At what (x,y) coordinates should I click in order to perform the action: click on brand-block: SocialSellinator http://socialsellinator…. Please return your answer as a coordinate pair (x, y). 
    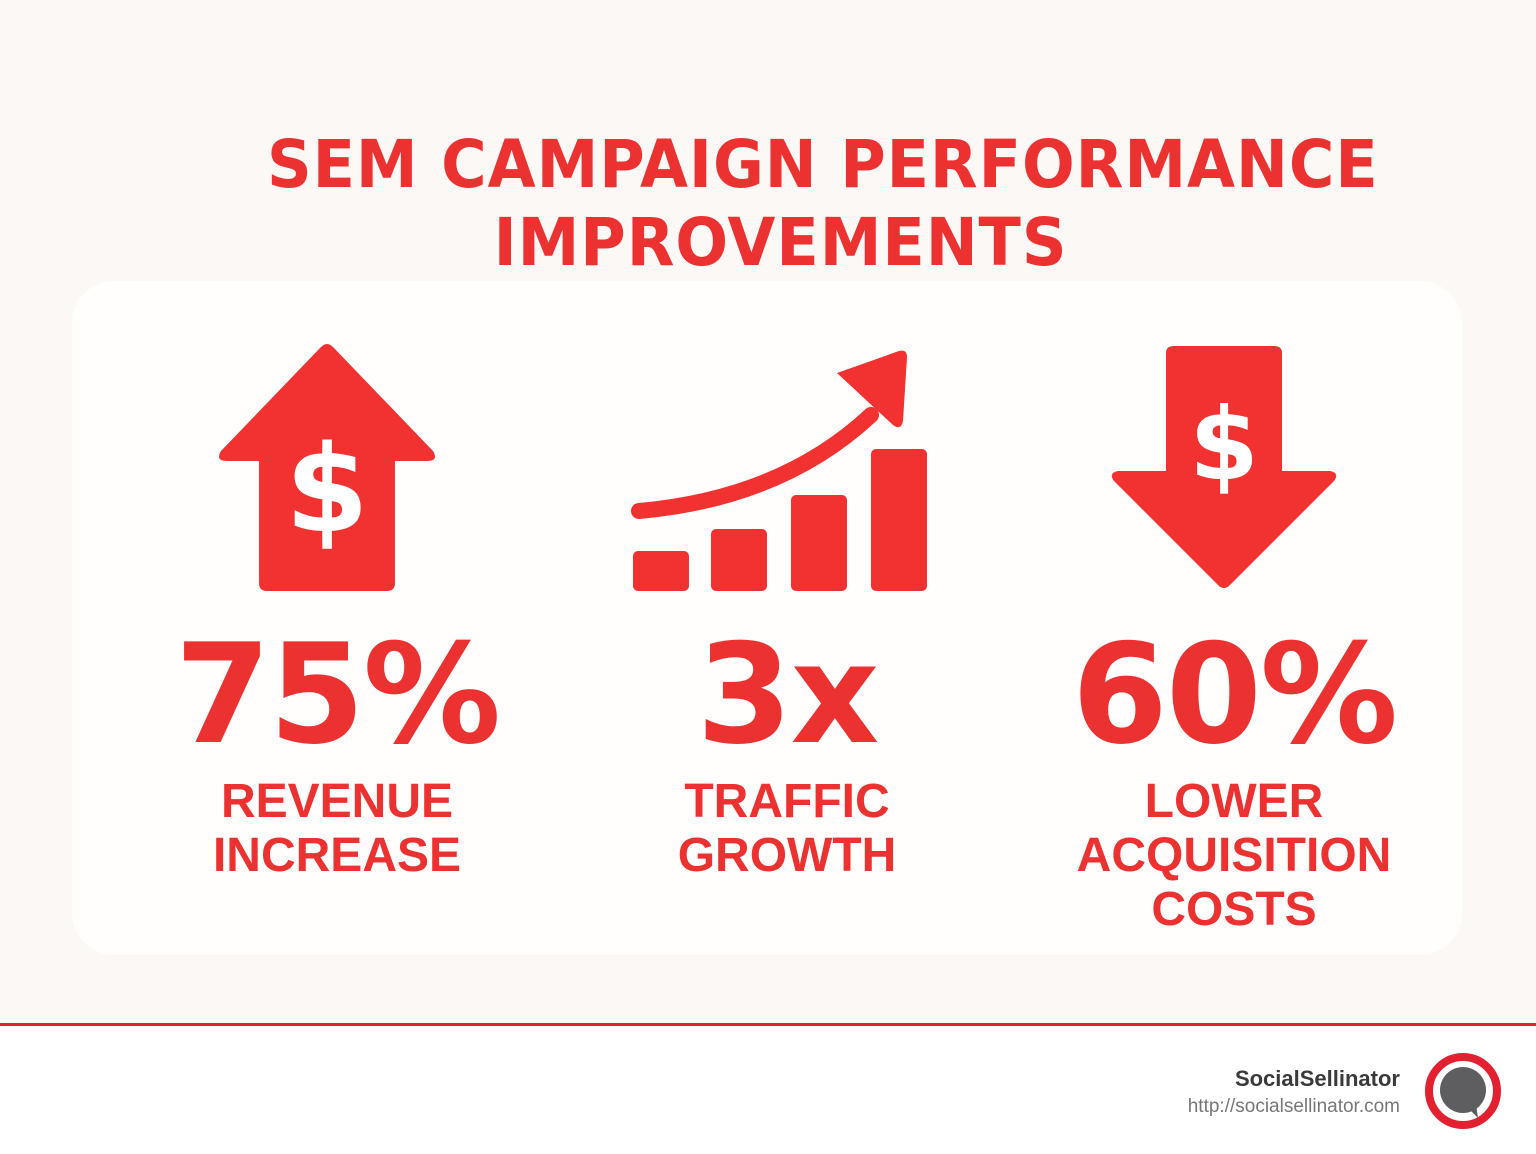
    Looking at the image, I should click on (1294, 1094).